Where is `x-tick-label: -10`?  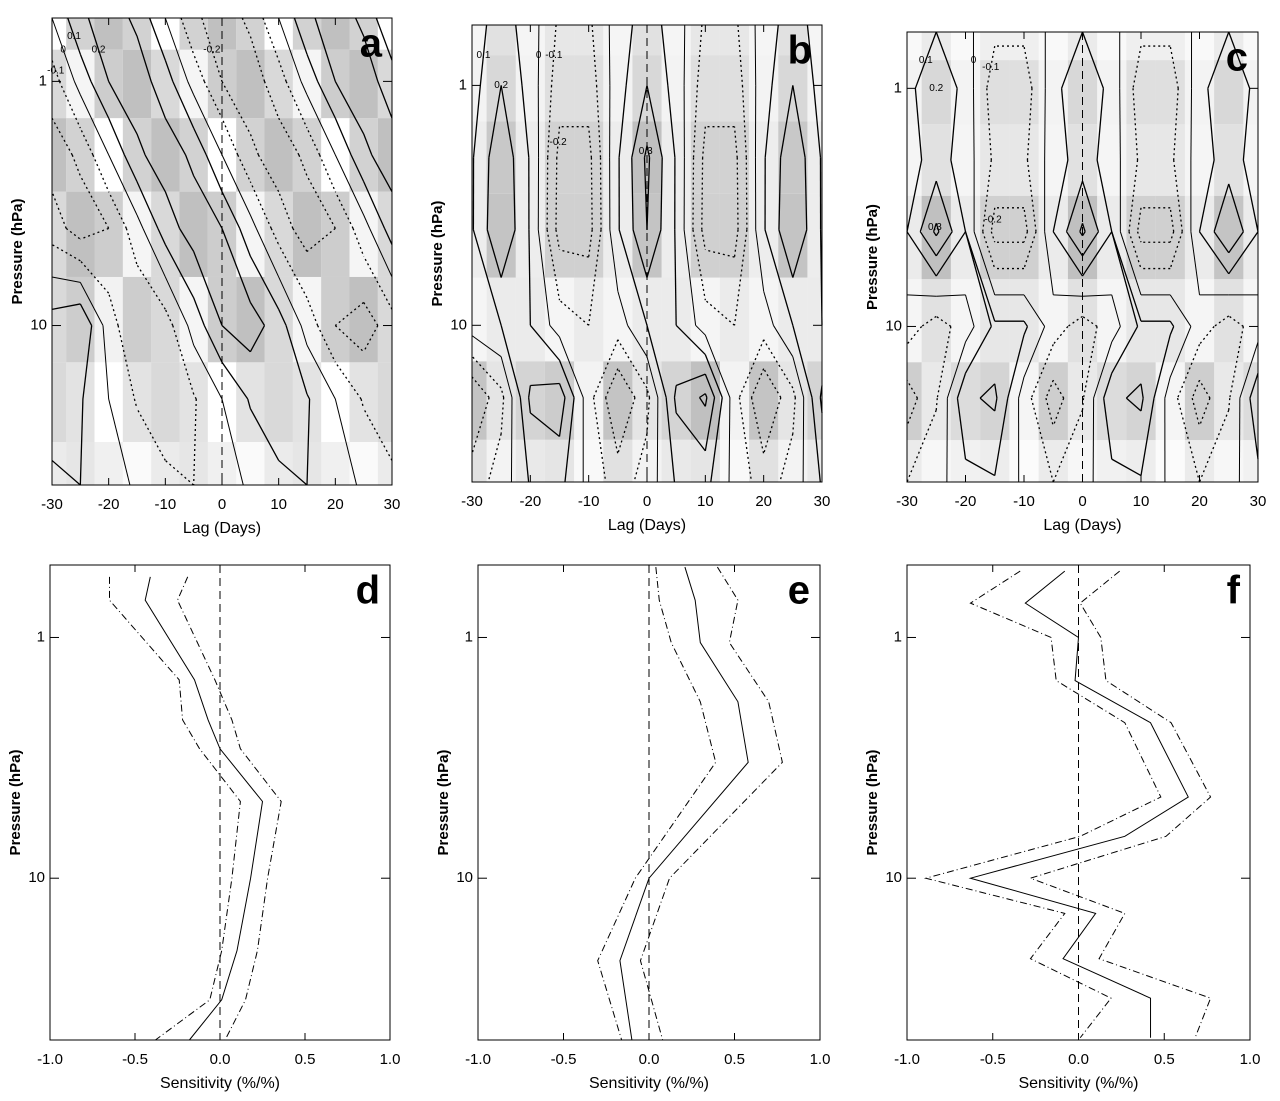 x-tick-label: -10 is located at coordinates (589, 501).